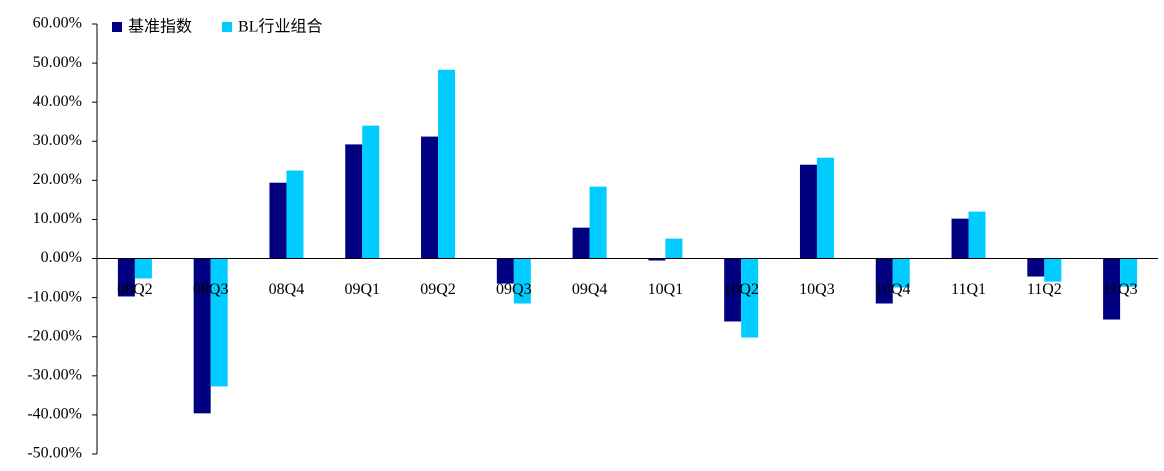  Describe the element at coordinates (438, 289) in the screenshot. I see `x-tick-label: 09Q2` at that location.